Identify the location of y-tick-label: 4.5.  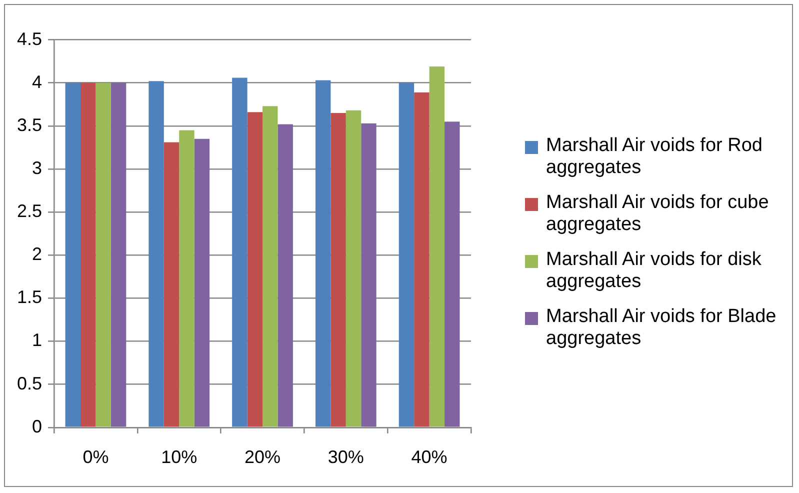
(29, 38).